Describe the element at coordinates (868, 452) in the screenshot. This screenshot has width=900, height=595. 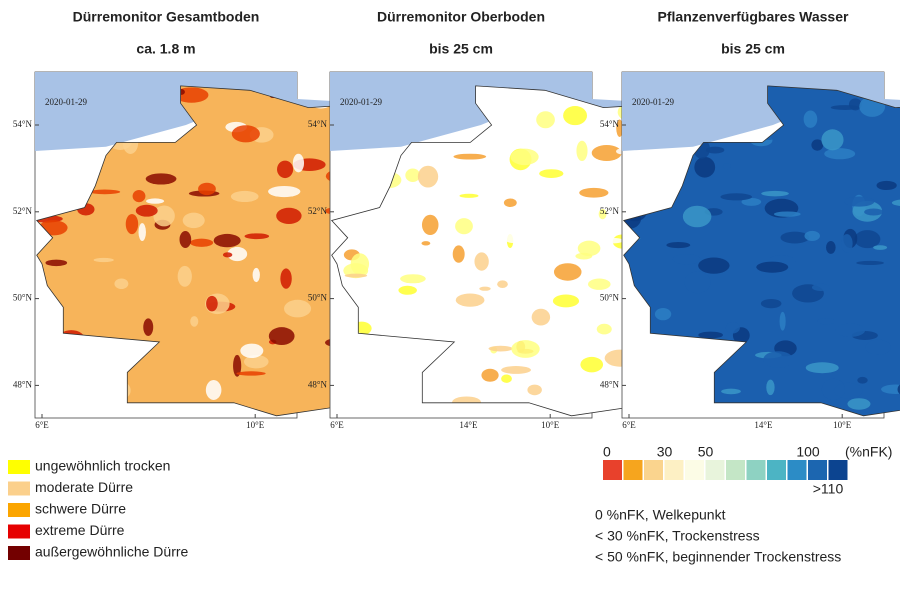
I see `scale-unit: (%nFK)` at that location.